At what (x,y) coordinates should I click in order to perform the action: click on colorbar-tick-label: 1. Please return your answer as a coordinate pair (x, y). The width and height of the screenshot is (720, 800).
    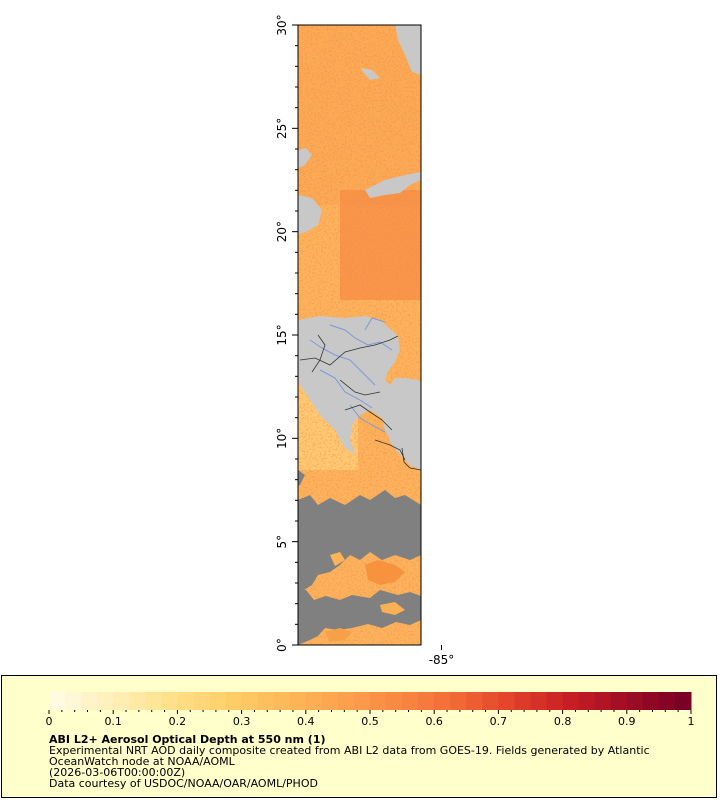
    Looking at the image, I should click on (691, 721).